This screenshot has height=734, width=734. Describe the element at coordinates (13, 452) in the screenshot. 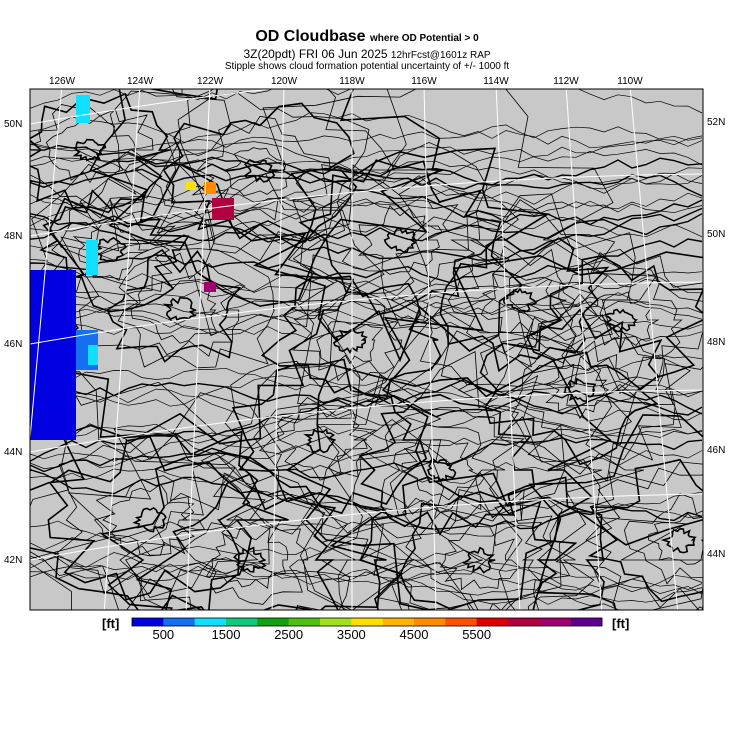

I see `latitude-label-left: 44N` at that location.